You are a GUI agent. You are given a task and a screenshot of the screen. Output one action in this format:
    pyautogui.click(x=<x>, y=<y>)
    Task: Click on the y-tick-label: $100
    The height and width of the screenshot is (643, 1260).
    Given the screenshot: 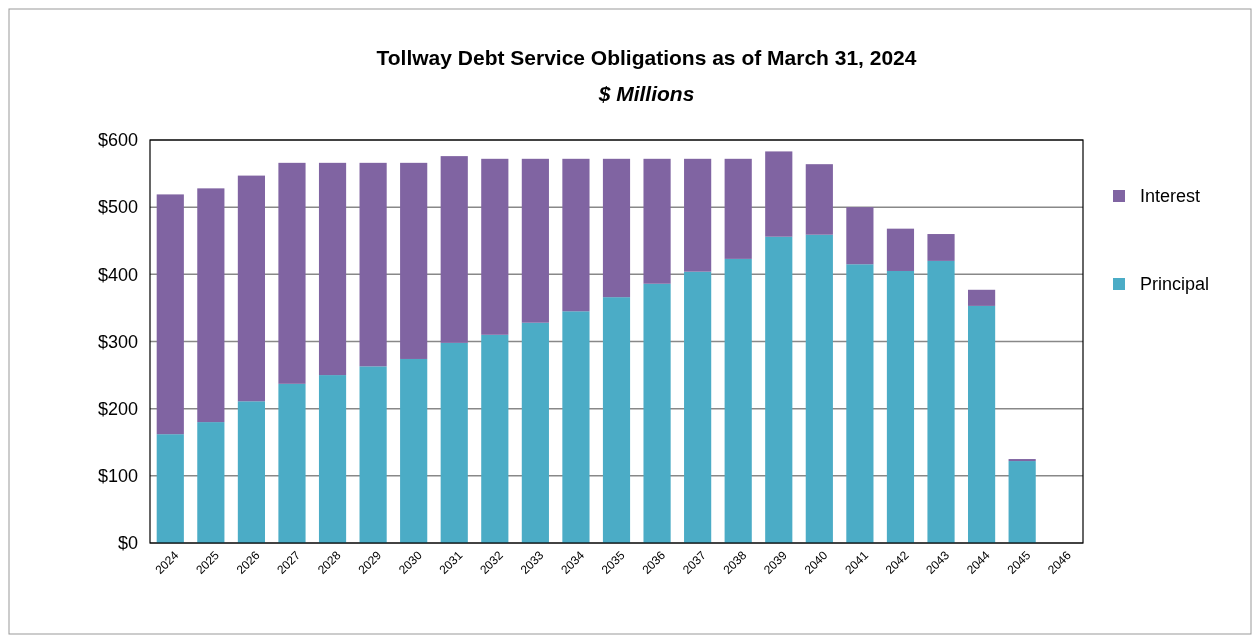 What is the action you would take?
    pyautogui.click(x=117, y=476)
    